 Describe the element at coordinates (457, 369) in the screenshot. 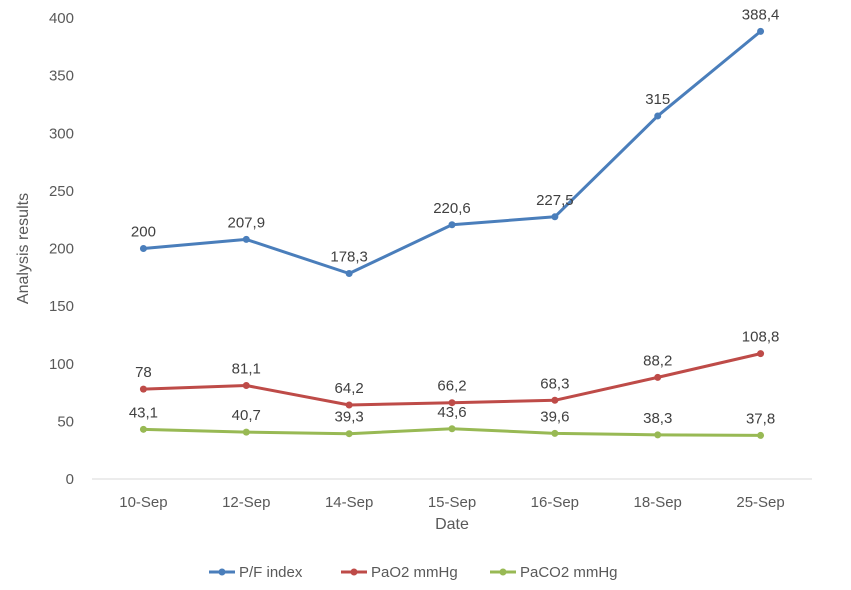

I see `series-1: 78 81,1 64,2 66,2 68,3 88,2 108,8` at that location.